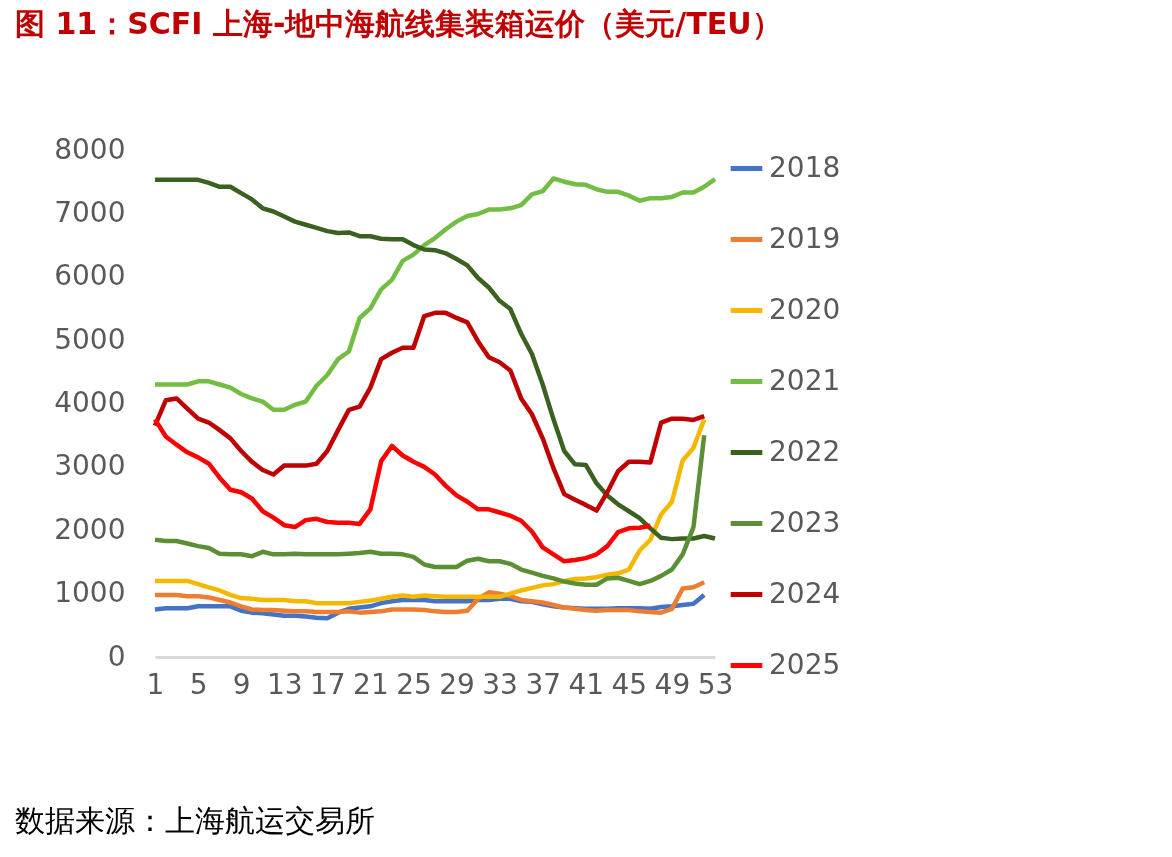 This screenshot has width=1172, height=857. I want to click on x-tick-label: 49, so click(672, 684).